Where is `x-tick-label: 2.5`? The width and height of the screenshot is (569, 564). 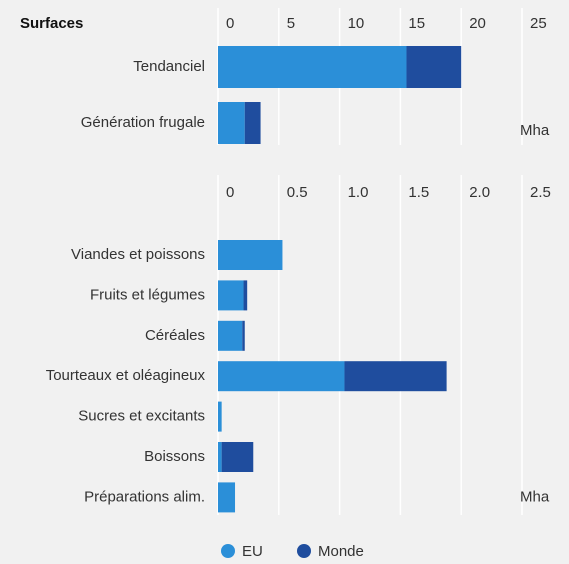 x-tick-label: 2.5 is located at coordinates (540, 192).